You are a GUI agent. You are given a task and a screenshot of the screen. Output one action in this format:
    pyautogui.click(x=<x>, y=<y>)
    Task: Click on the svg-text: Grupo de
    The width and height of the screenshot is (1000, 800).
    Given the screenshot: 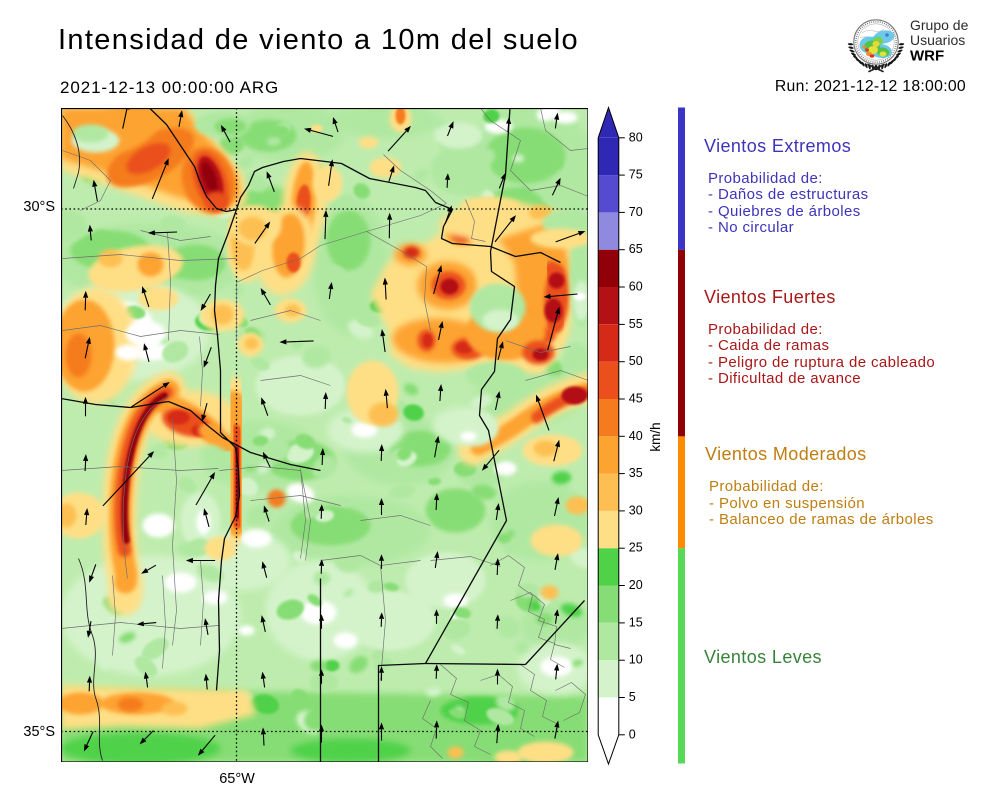 What is the action you would take?
    pyautogui.click(x=939, y=25)
    